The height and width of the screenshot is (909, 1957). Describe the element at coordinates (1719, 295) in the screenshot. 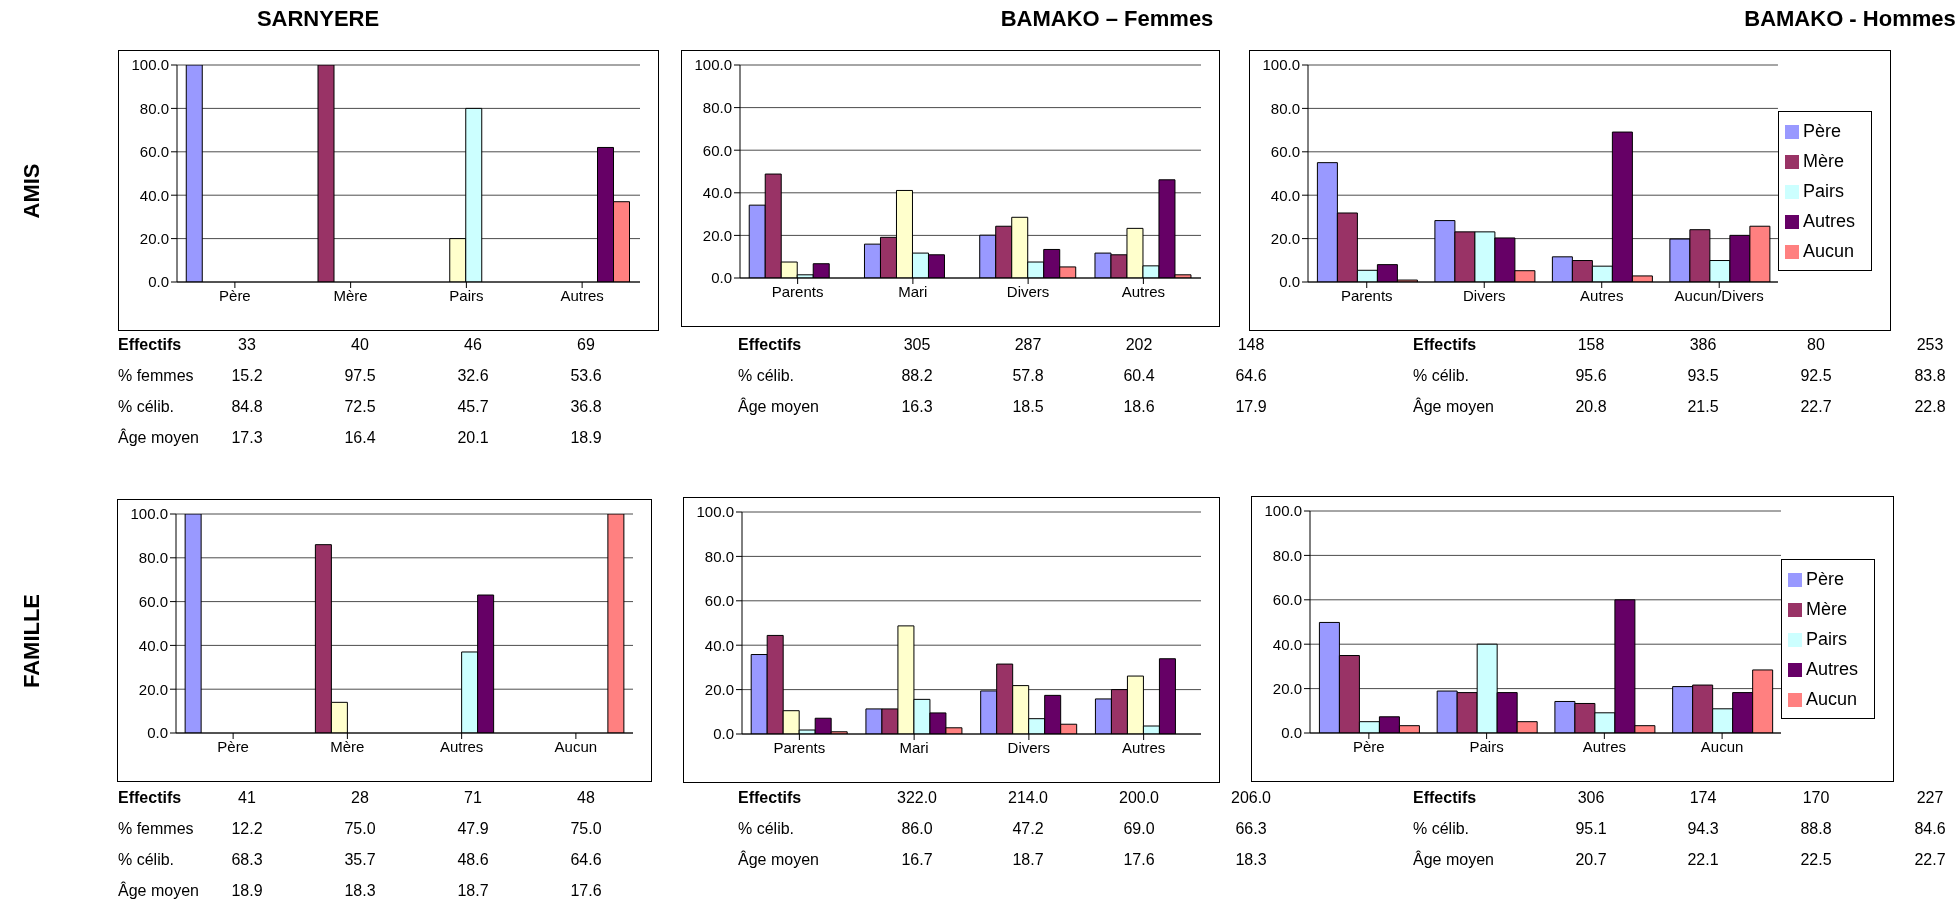

I see `x-tick-label: Aucun/Divers` at that location.